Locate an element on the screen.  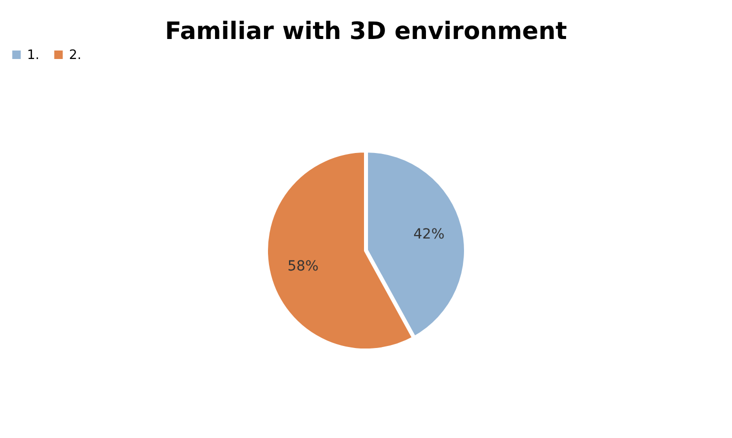
data-label: 42% is located at coordinates (429, 234).